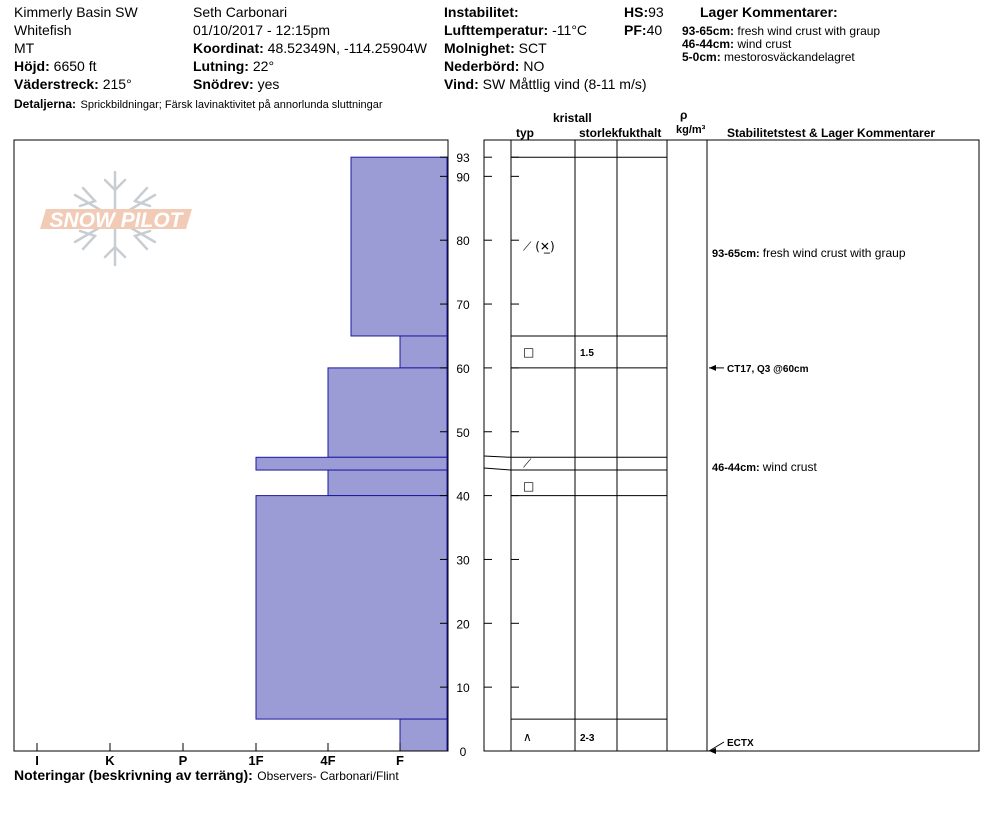  Describe the element at coordinates (133, 775) in the screenshot. I see `terrain-notes-label: Noteringar (beskrivning av terräng):` at that location.